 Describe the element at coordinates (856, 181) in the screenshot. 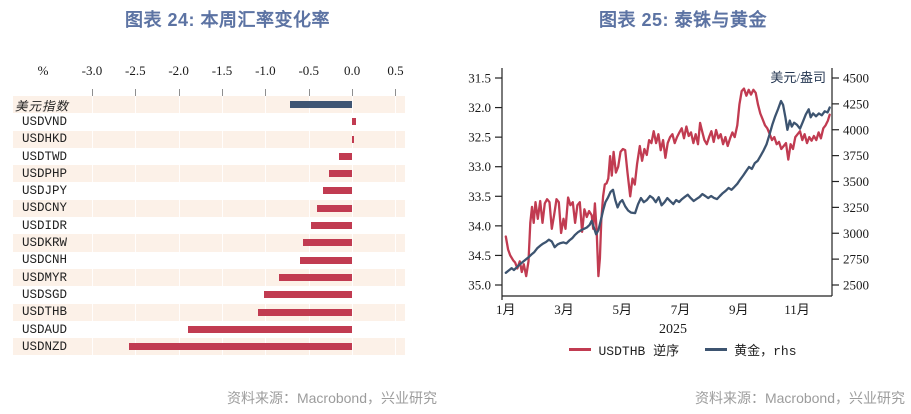

I see `right-axis-tick-label: 3500` at that location.